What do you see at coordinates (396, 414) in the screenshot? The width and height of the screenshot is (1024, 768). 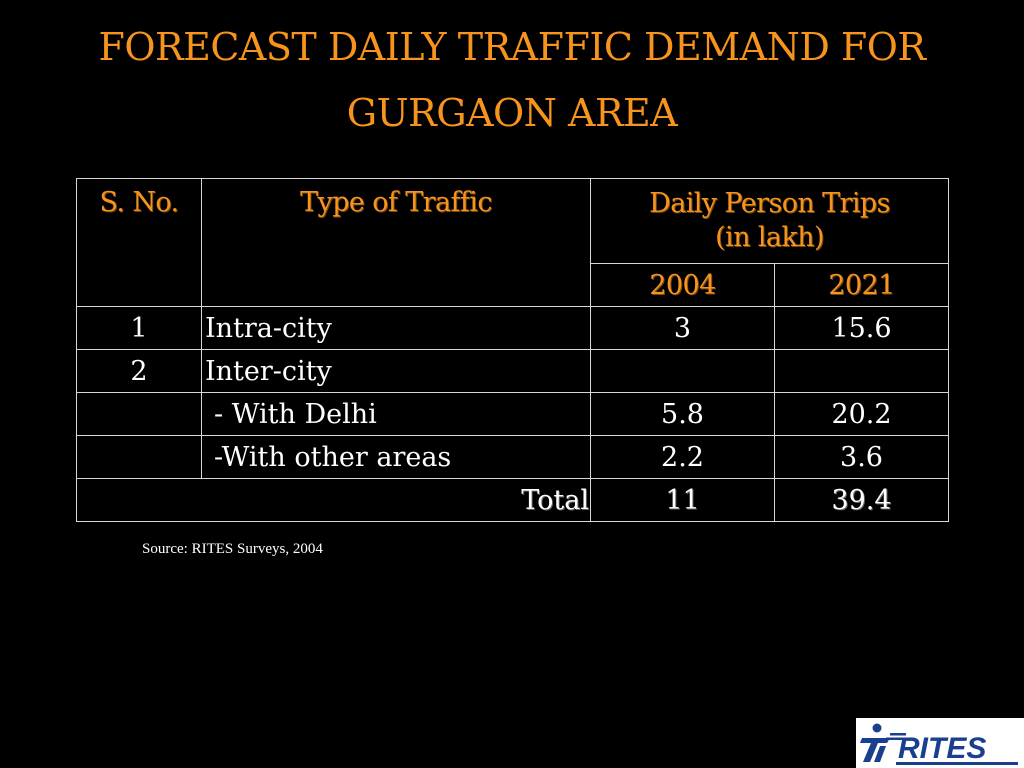 I see `cell-type: - With Delhi` at bounding box center [396, 414].